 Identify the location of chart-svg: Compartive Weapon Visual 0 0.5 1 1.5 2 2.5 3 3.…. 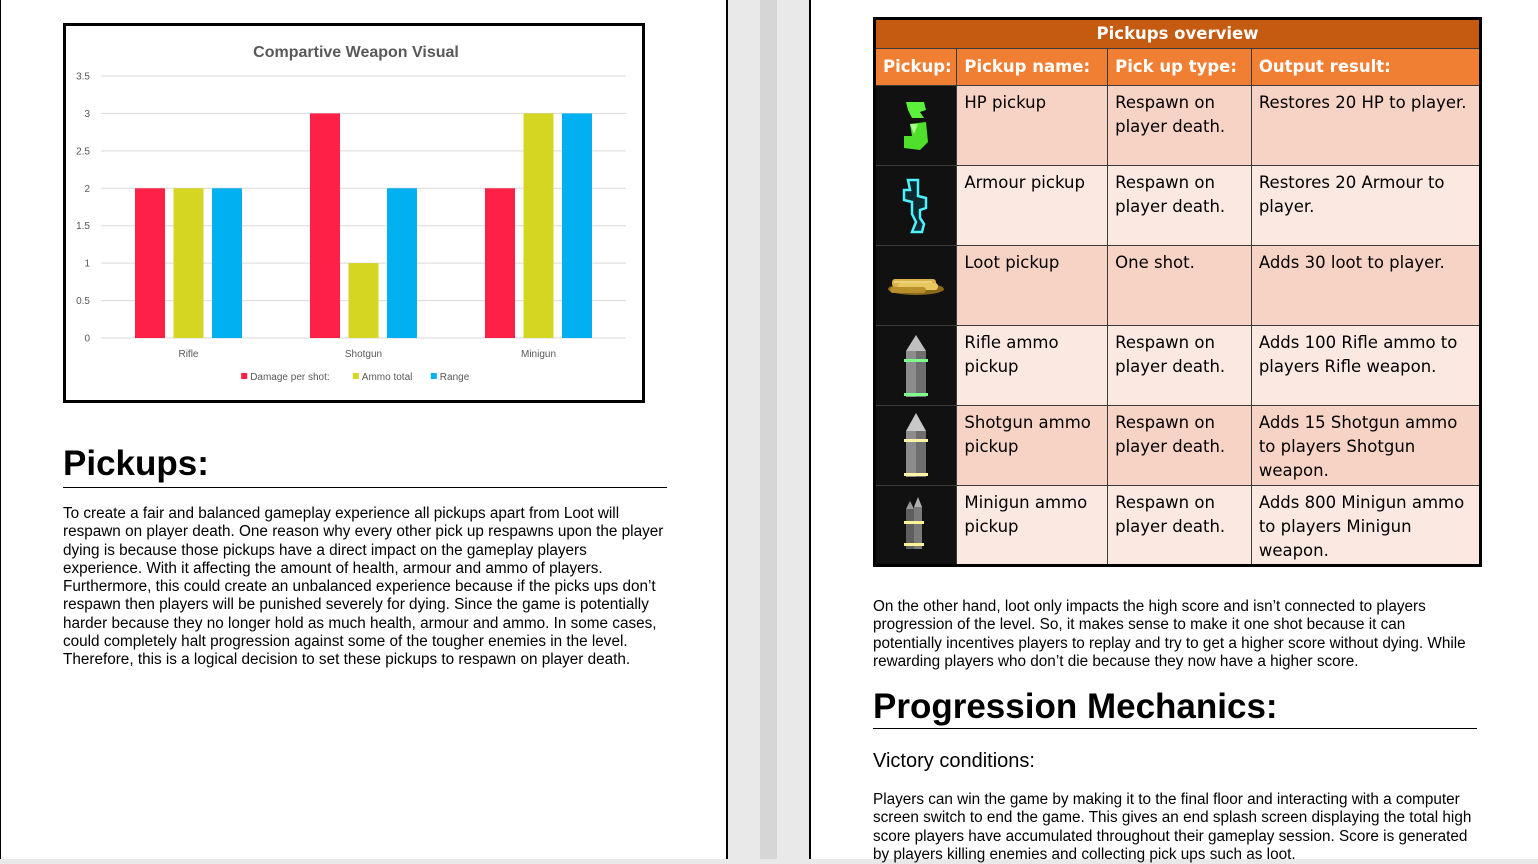
(351, 213).